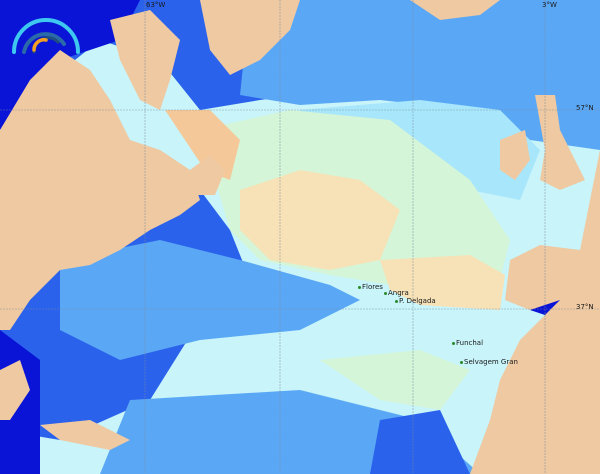 The width and height of the screenshot is (600, 474). Describe the element at coordinates (560, 142) in the screenshot. I see `land-britain` at that location.